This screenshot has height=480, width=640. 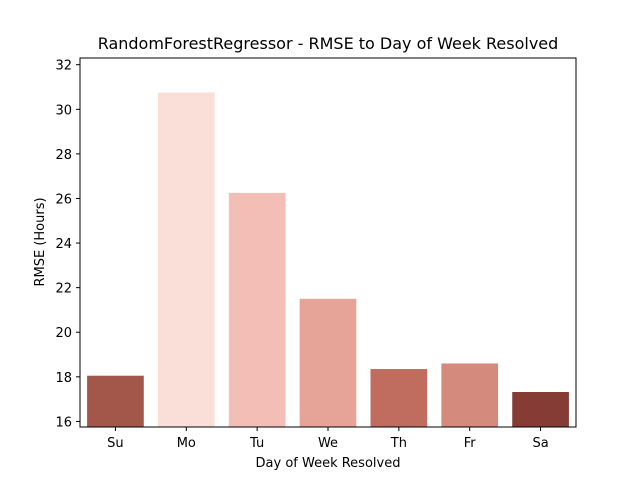 What do you see at coordinates (470, 443) in the screenshot?
I see `x-tick-label: Fr` at bounding box center [470, 443].